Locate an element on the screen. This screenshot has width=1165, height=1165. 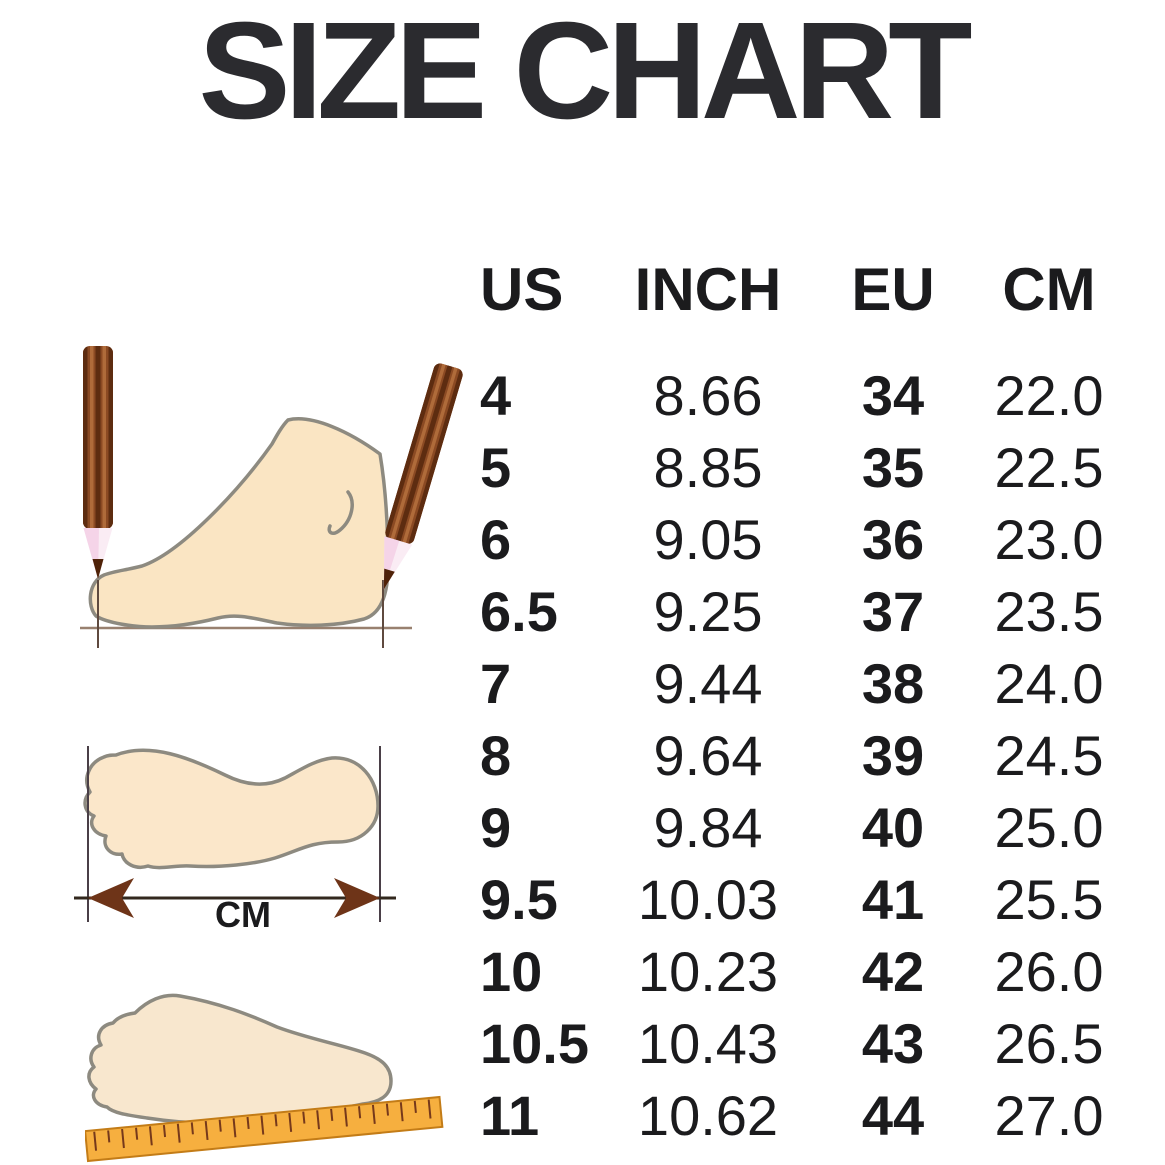
cell-cm: 22.5 is located at coordinates (1049, 467).